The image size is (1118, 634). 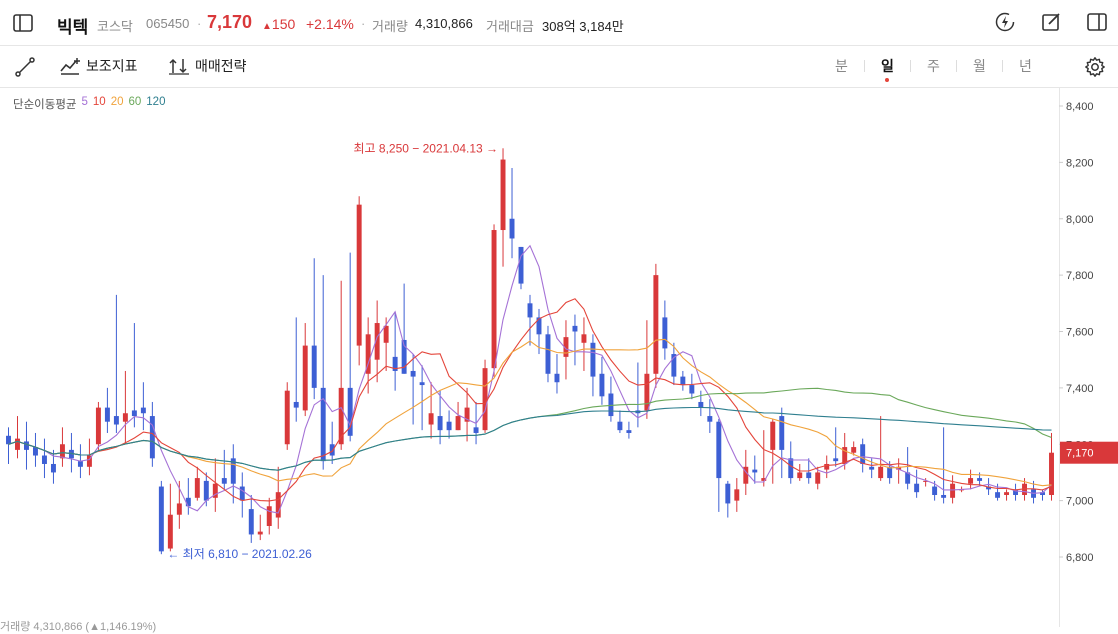 I want to click on amount-value: 308억 3,184만, so click(x=583, y=26).